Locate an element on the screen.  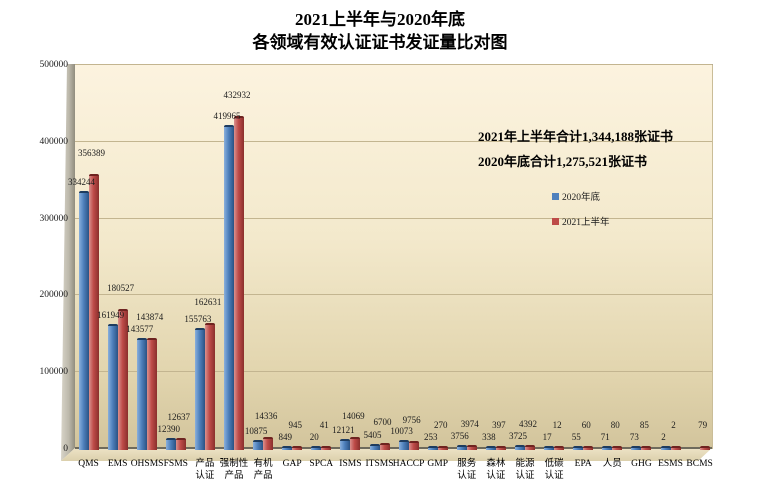
bar-2020年底-森林认证 is located at coordinates (490, 448).